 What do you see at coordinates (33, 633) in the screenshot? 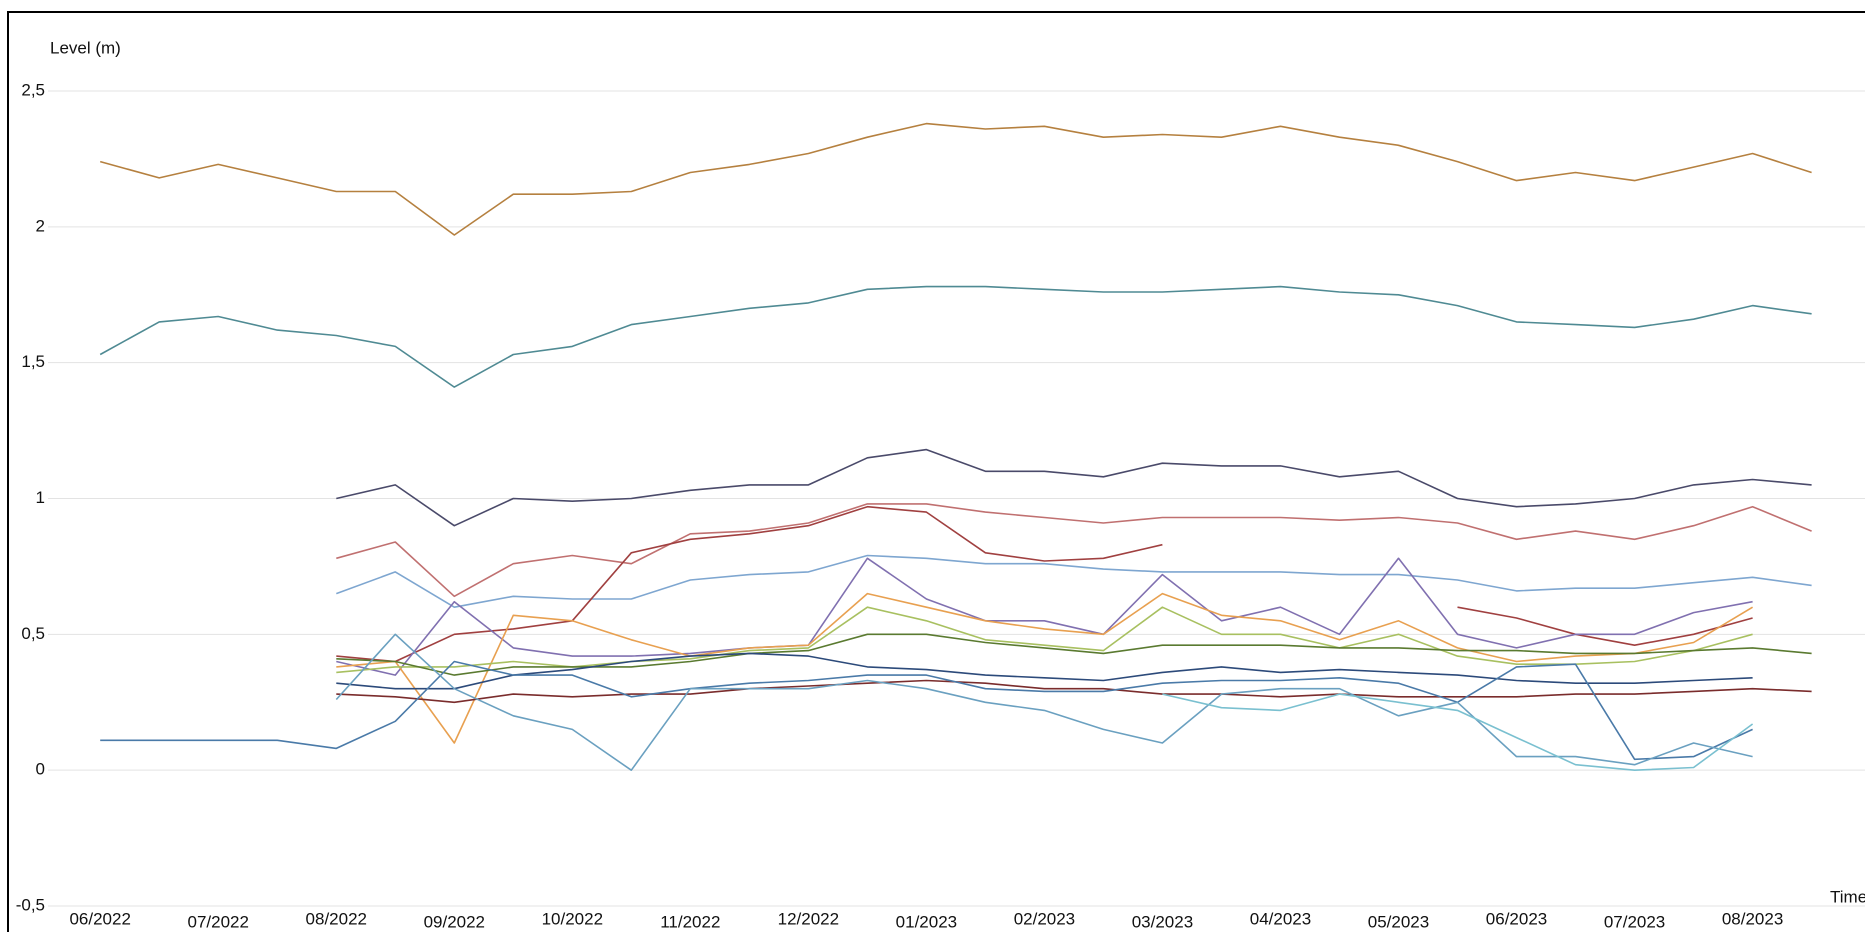
I see `y-tick-label: 0,5` at bounding box center [33, 633].